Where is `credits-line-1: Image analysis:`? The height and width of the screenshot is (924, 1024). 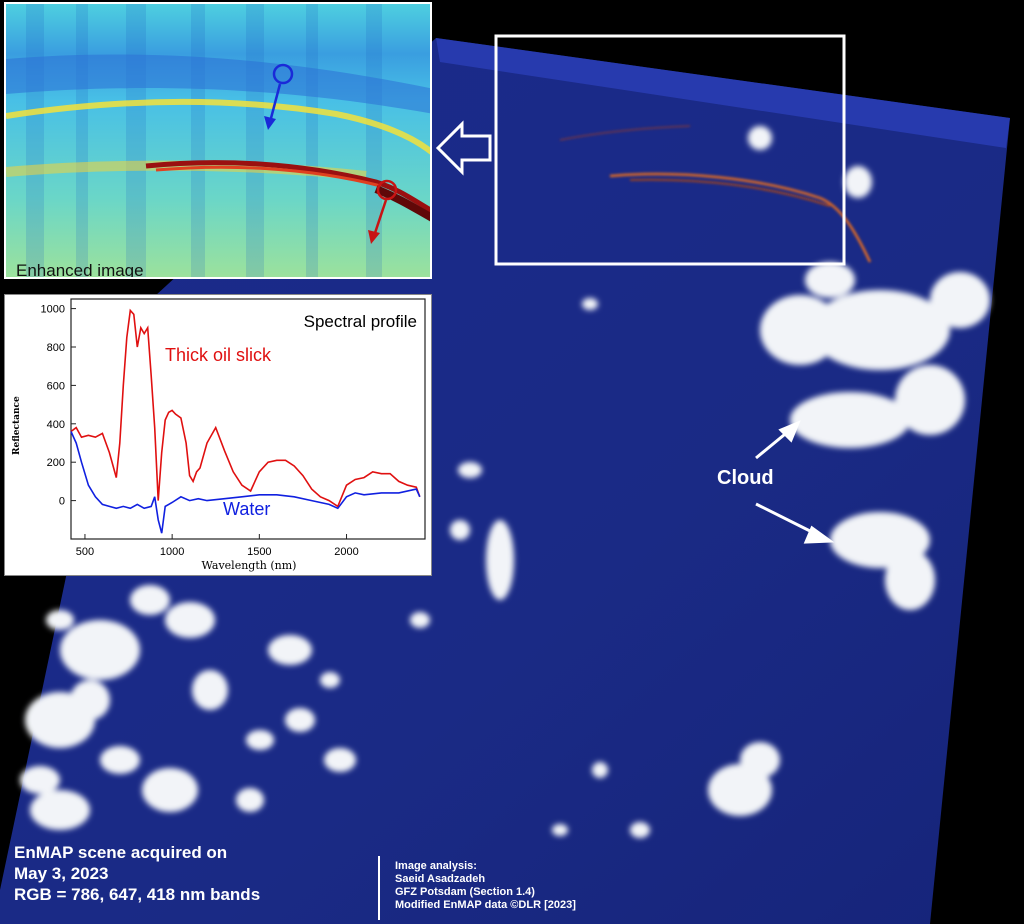
credits-line-1: Image analysis: is located at coordinates (436, 866).